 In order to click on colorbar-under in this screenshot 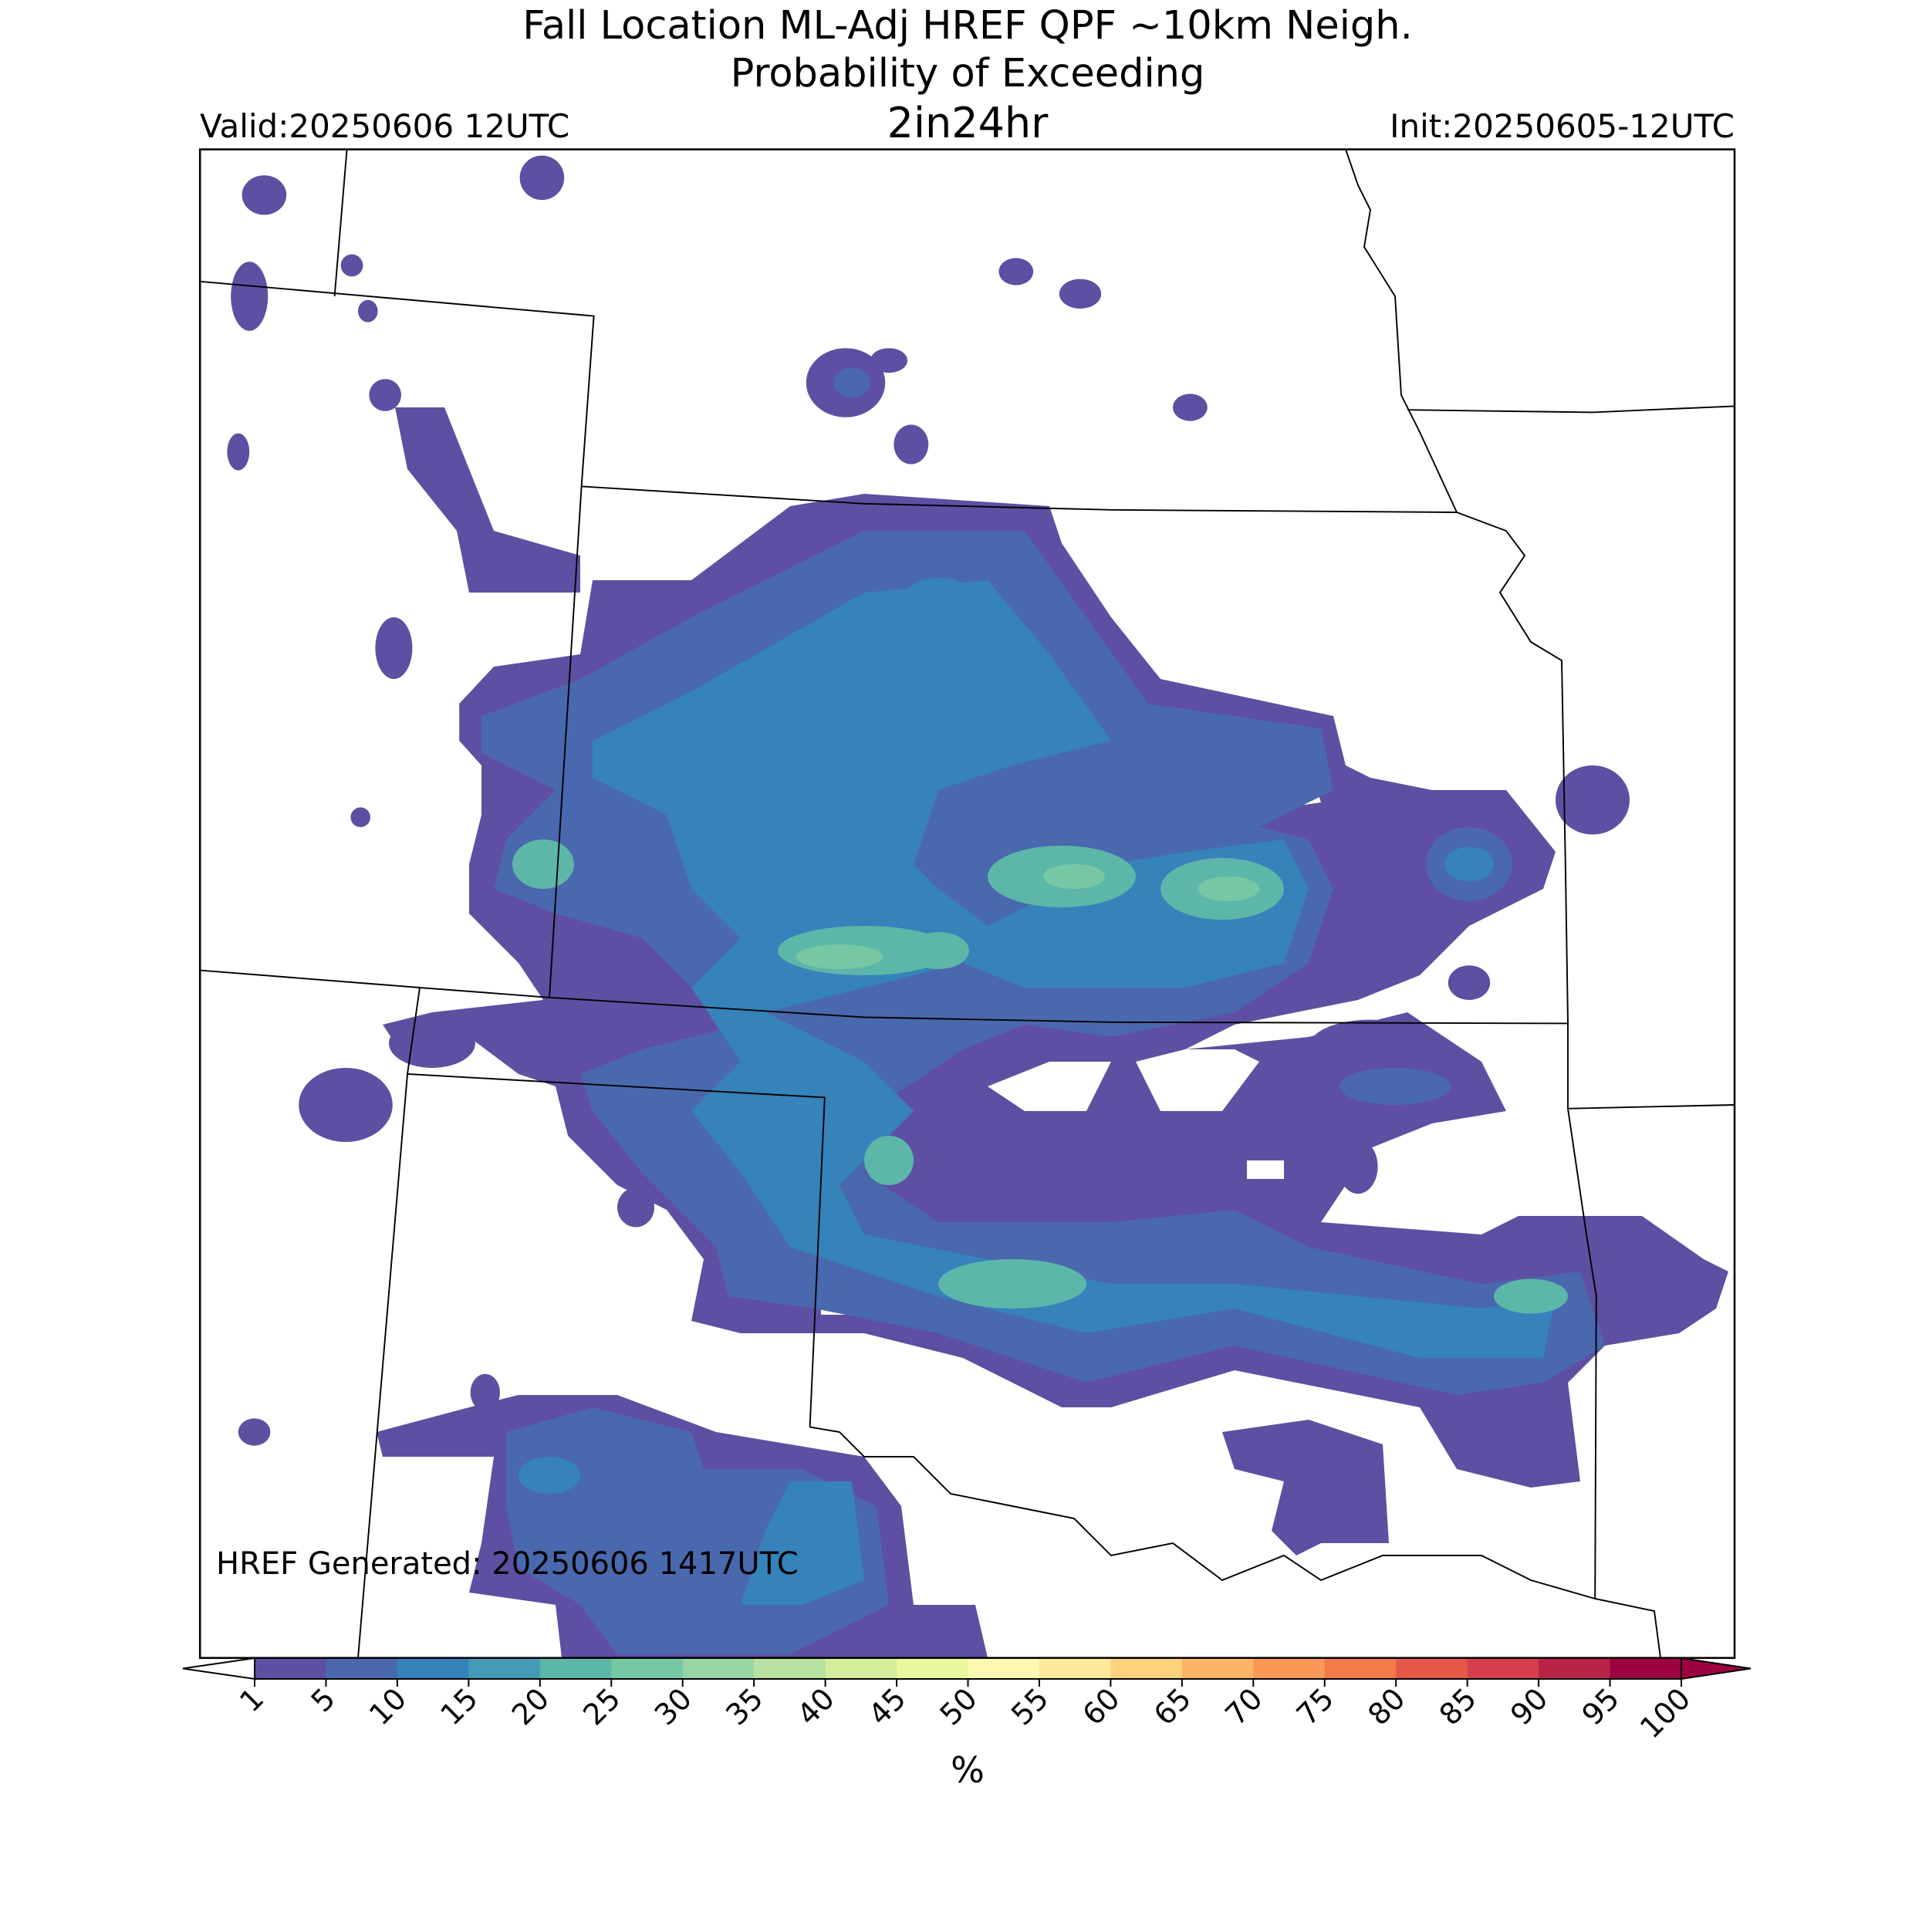, I will do `click(218, 1669)`.